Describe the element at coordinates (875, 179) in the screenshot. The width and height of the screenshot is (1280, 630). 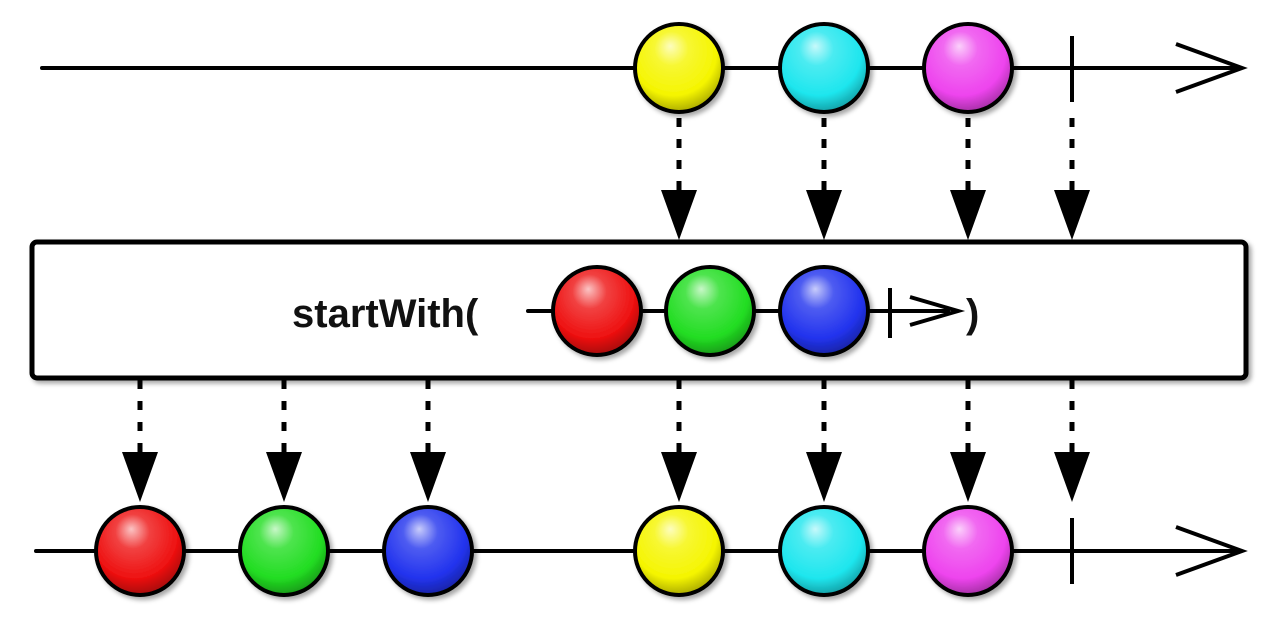
I see `source-to-operator-arrows` at that location.